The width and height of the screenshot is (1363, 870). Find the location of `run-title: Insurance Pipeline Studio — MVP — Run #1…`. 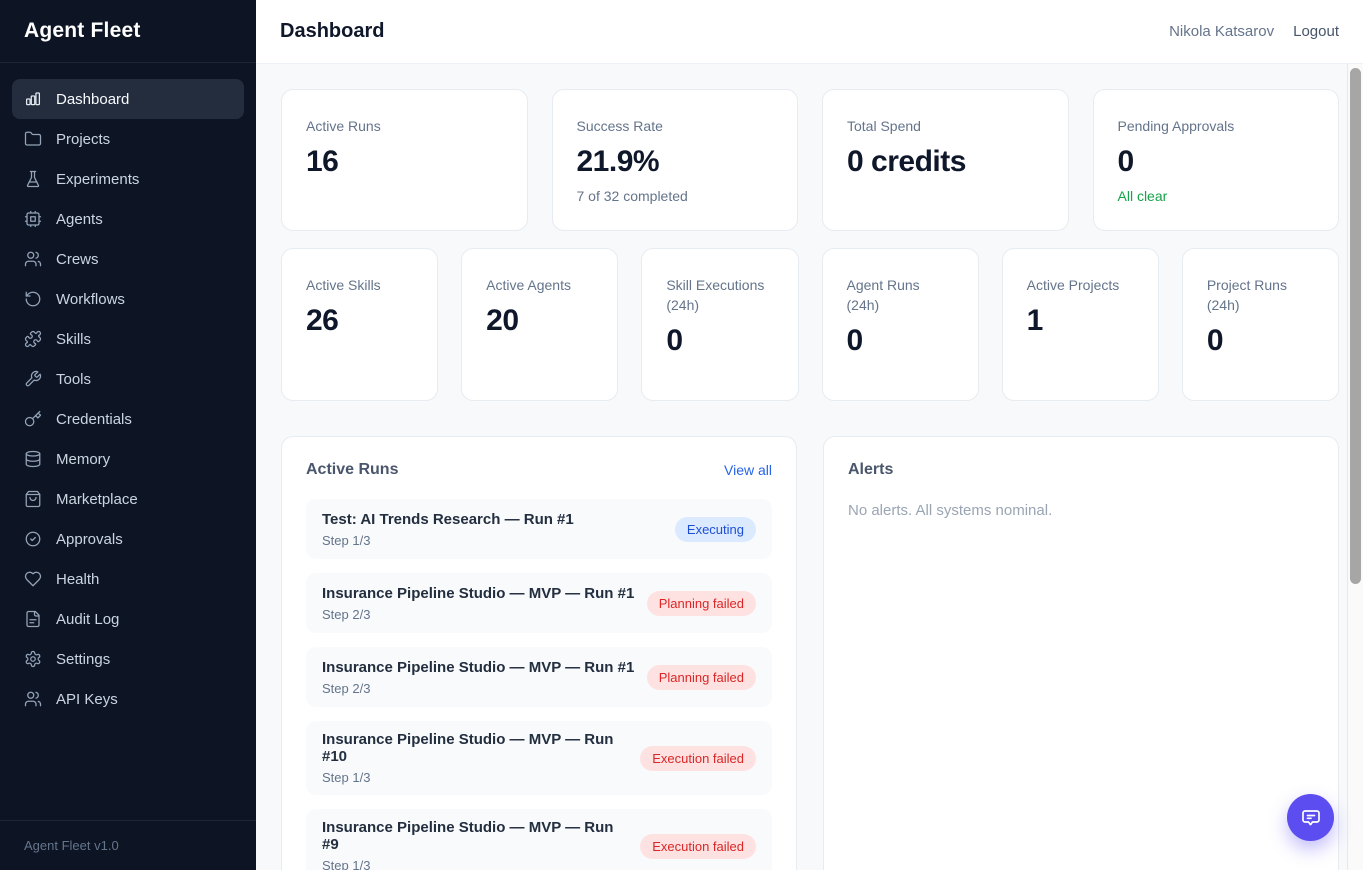

run-title: Insurance Pipeline Studio — MVP — Run #1… is located at coordinates (468, 748).